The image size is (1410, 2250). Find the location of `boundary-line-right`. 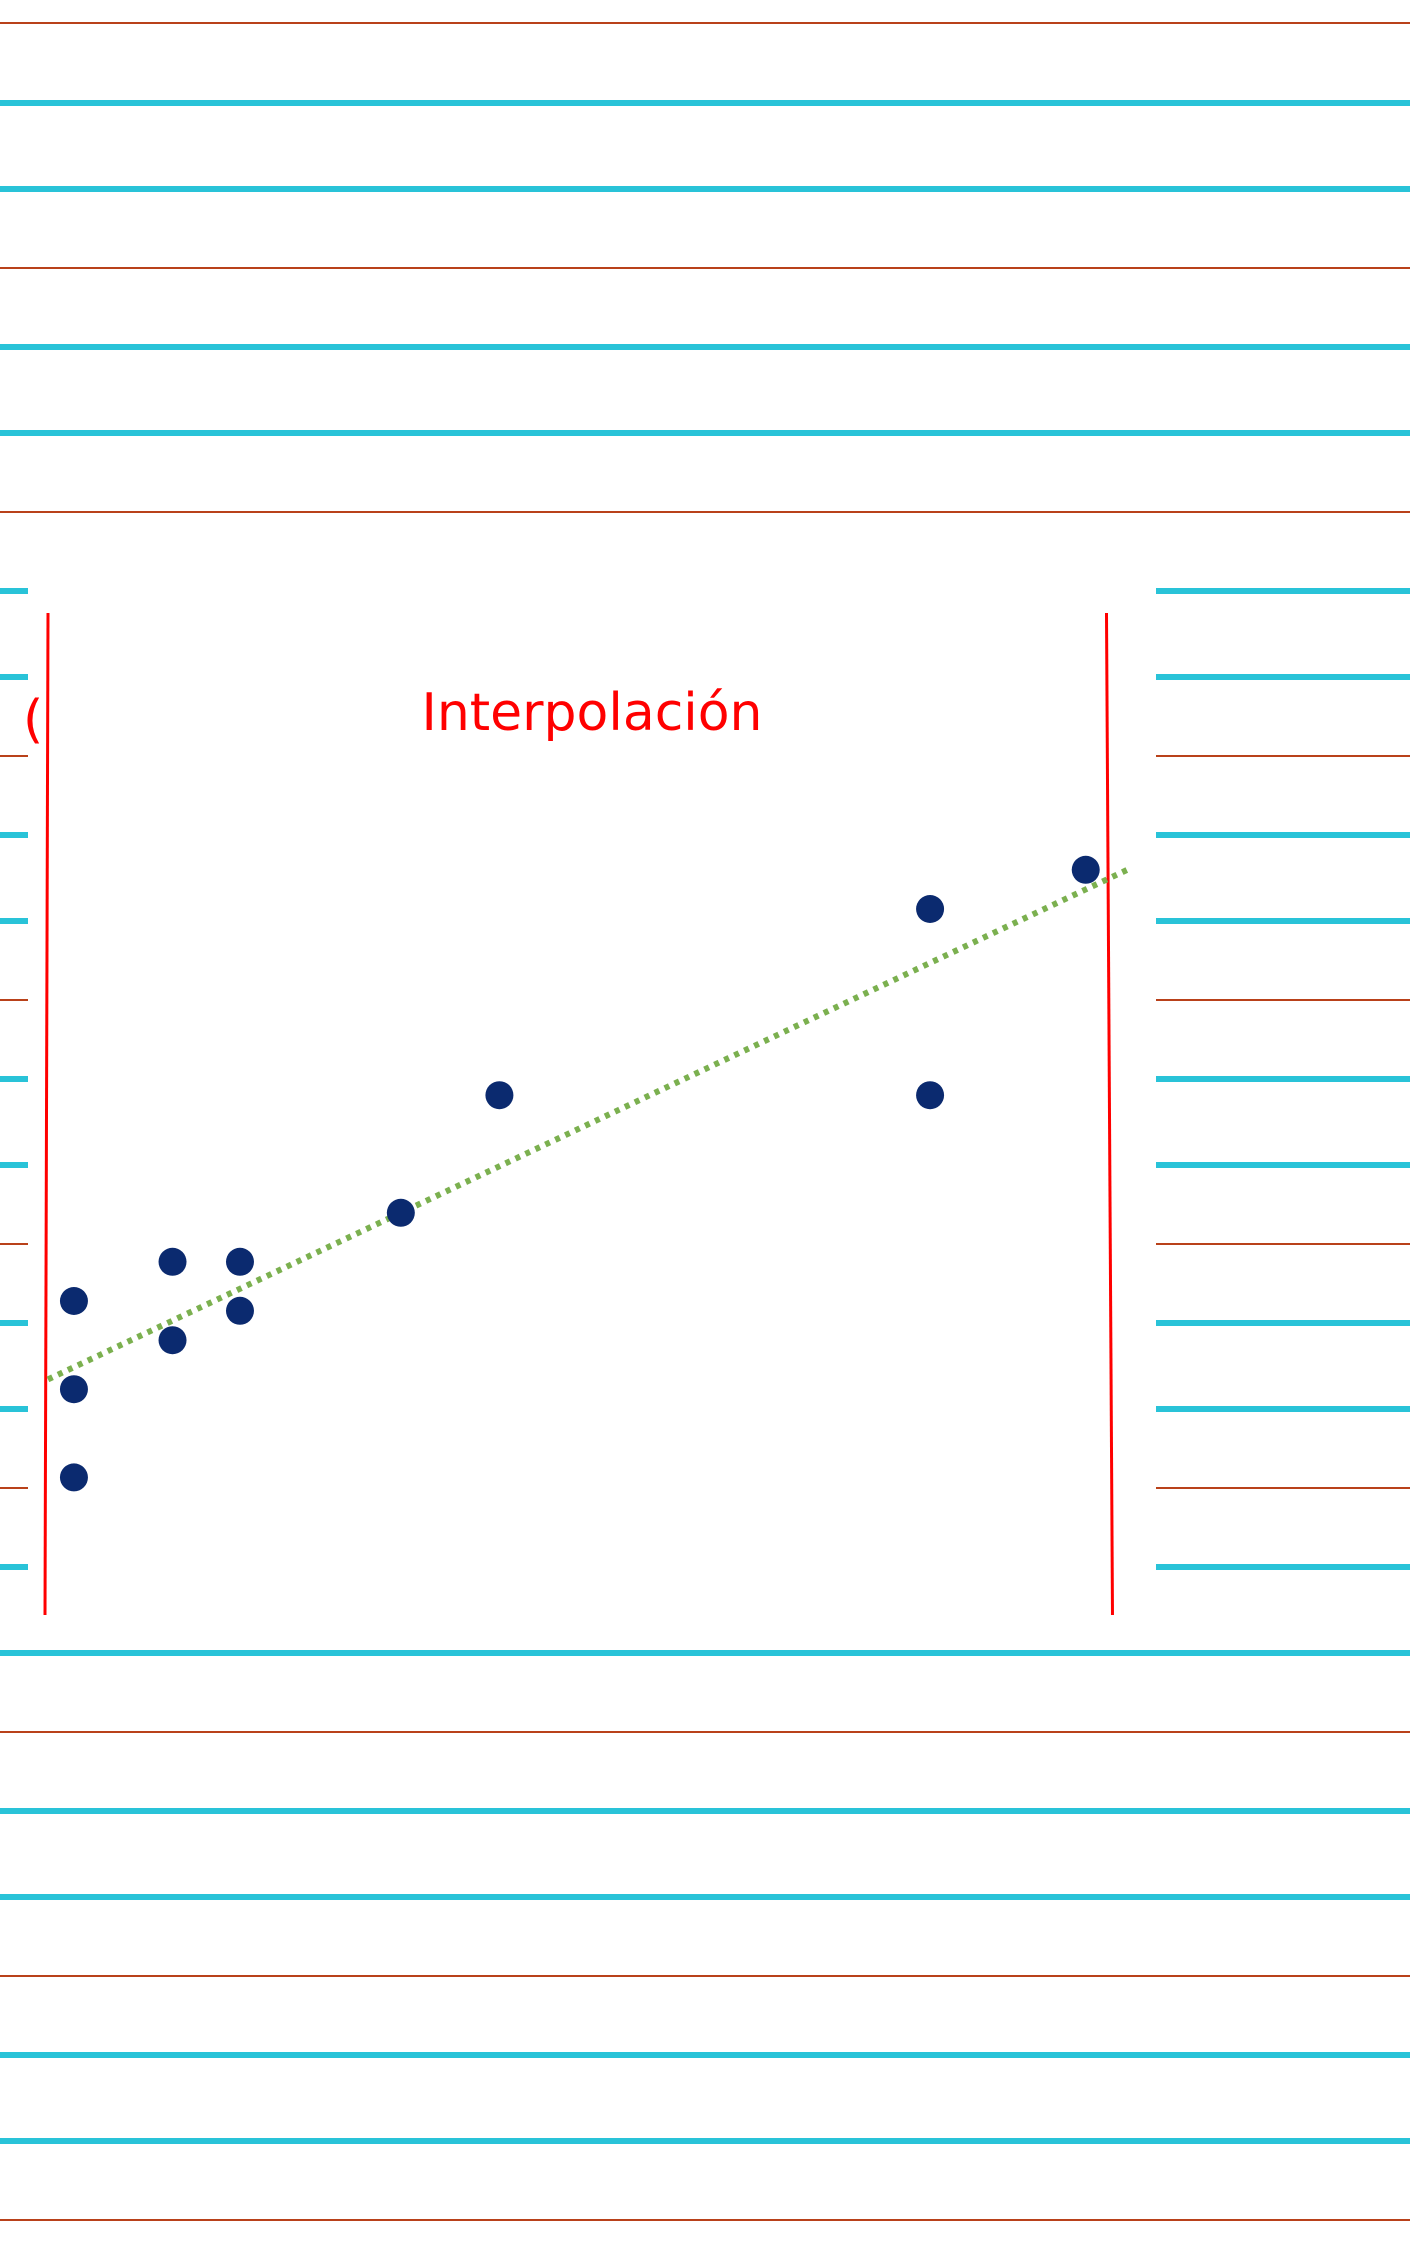

boundary-line-right is located at coordinates (1109, 1114).